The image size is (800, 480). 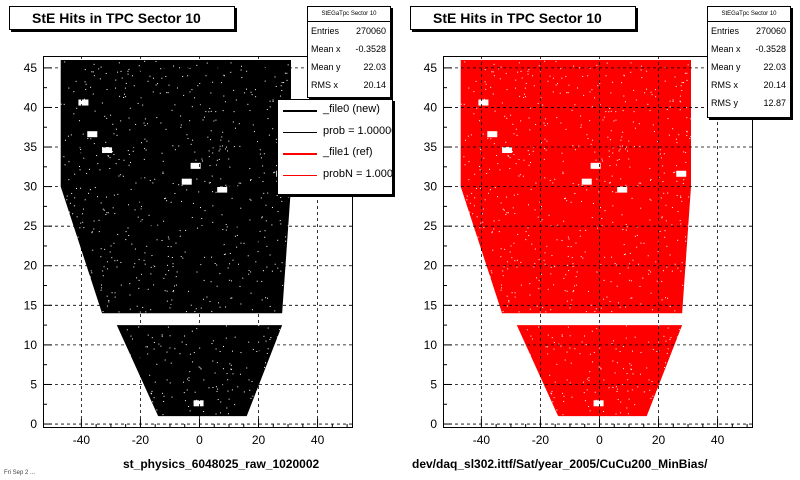 What do you see at coordinates (748, 85) in the screenshot?
I see `right-stat-row: RMS x 20.14` at bounding box center [748, 85].